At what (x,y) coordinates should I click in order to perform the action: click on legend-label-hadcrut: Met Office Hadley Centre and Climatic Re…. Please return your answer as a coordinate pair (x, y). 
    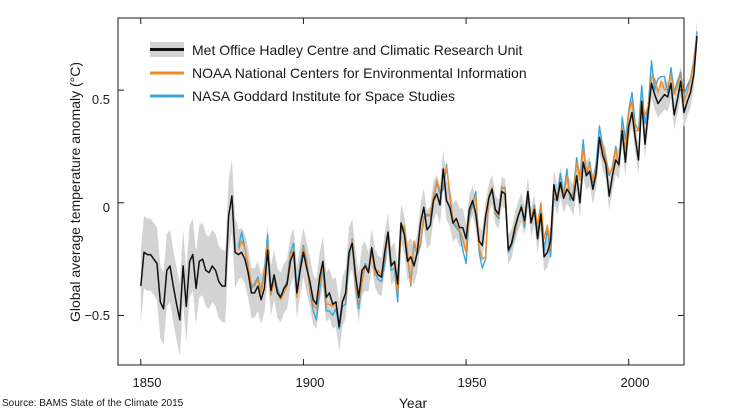
    Looking at the image, I should click on (357, 50).